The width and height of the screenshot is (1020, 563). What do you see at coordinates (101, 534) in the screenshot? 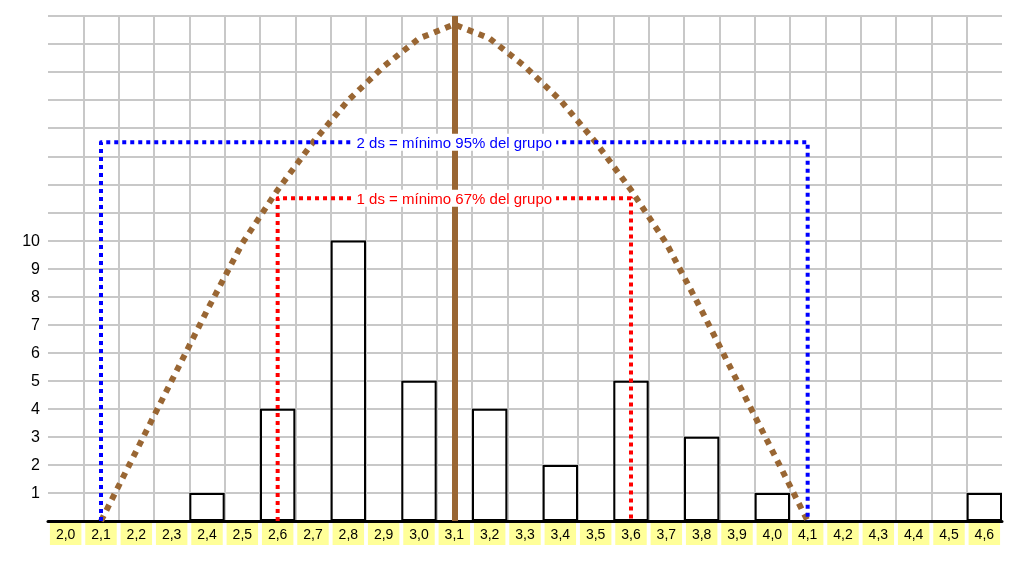
I see `x-tick-label: 2,1` at bounding box center [101, 534].